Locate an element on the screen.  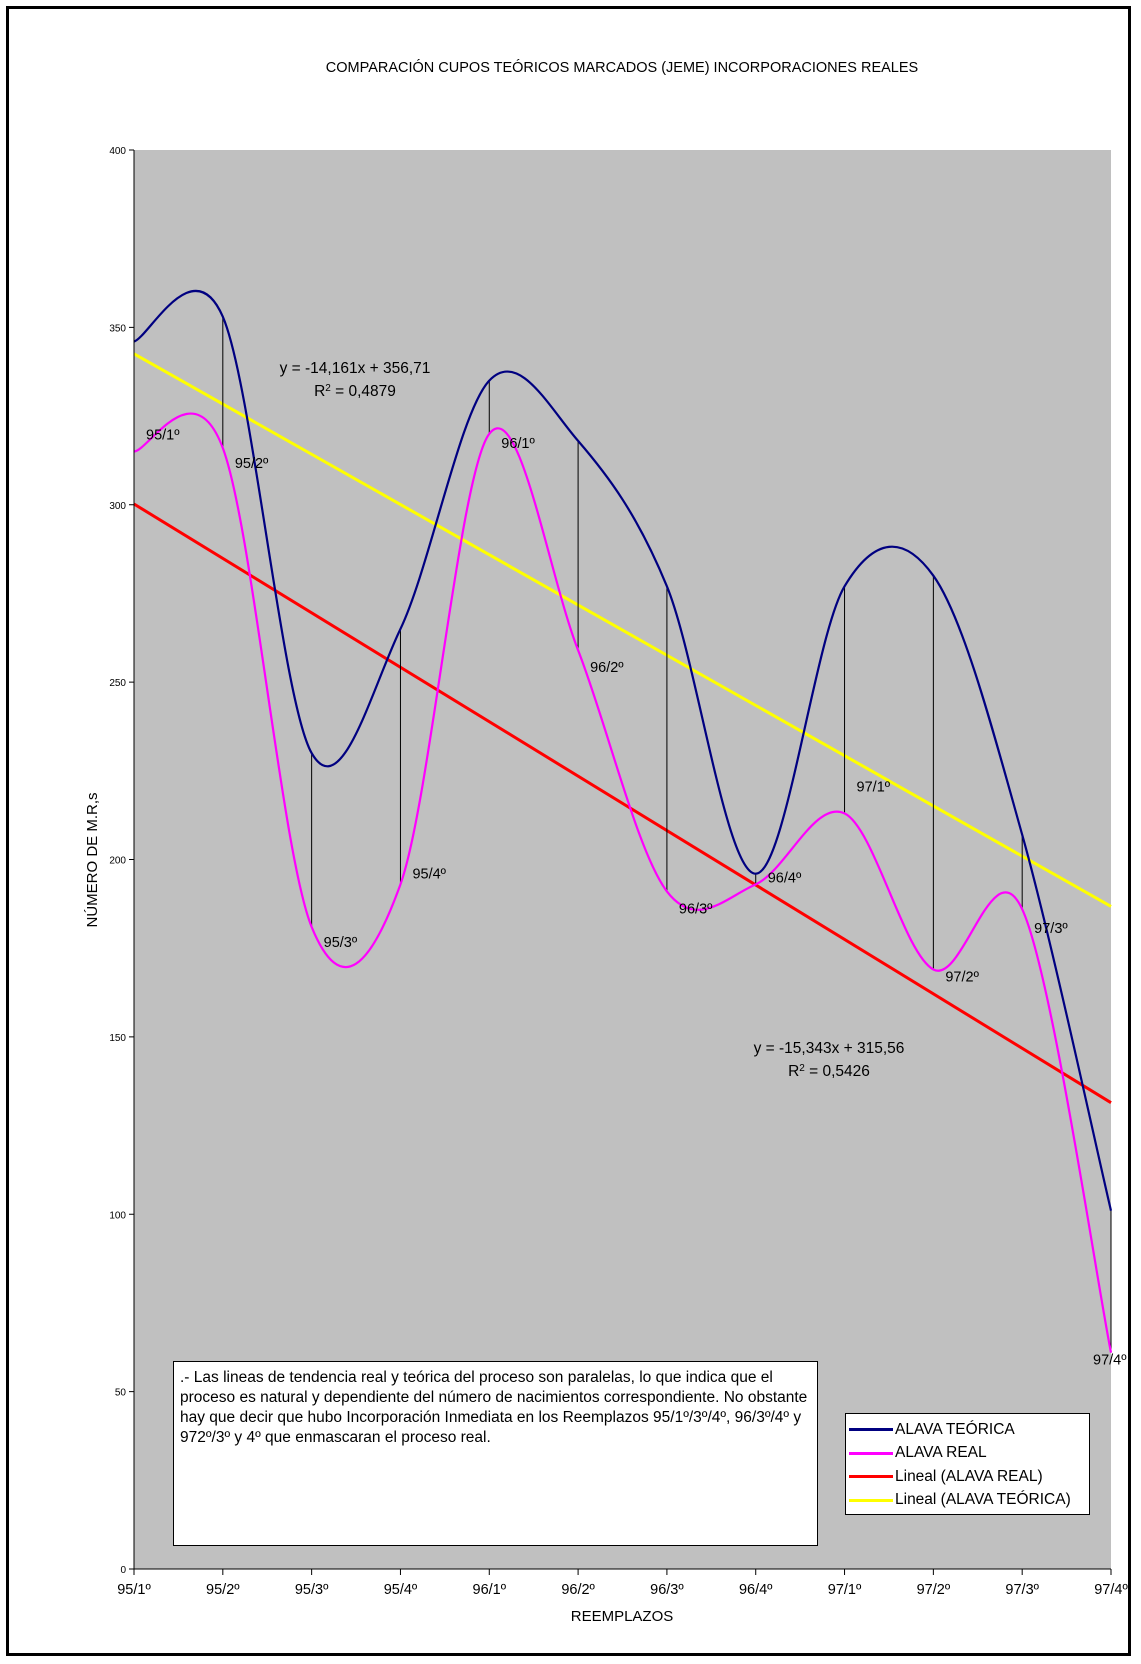
data-point-label: 97/3º is located at coordinates (1051, 929).